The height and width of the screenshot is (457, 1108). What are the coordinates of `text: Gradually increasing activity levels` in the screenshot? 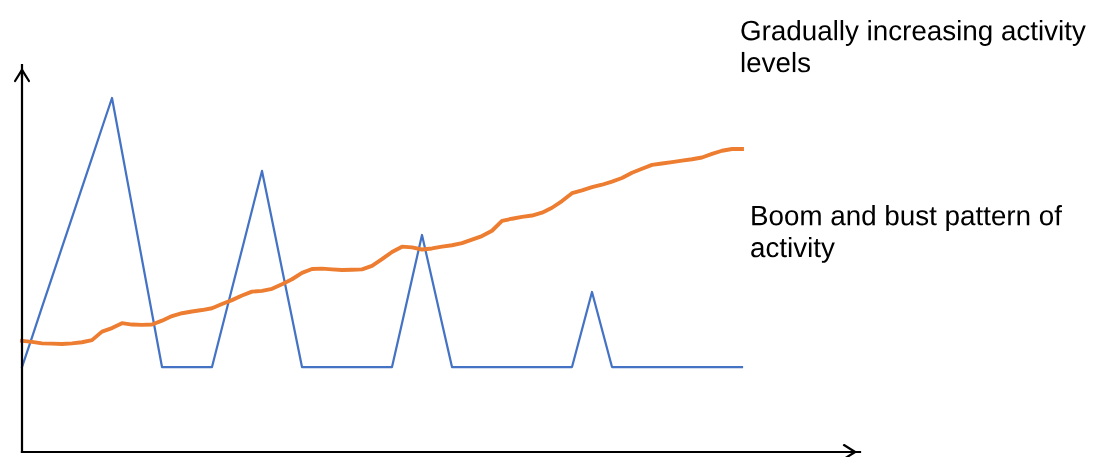 It's located at (913, 46).